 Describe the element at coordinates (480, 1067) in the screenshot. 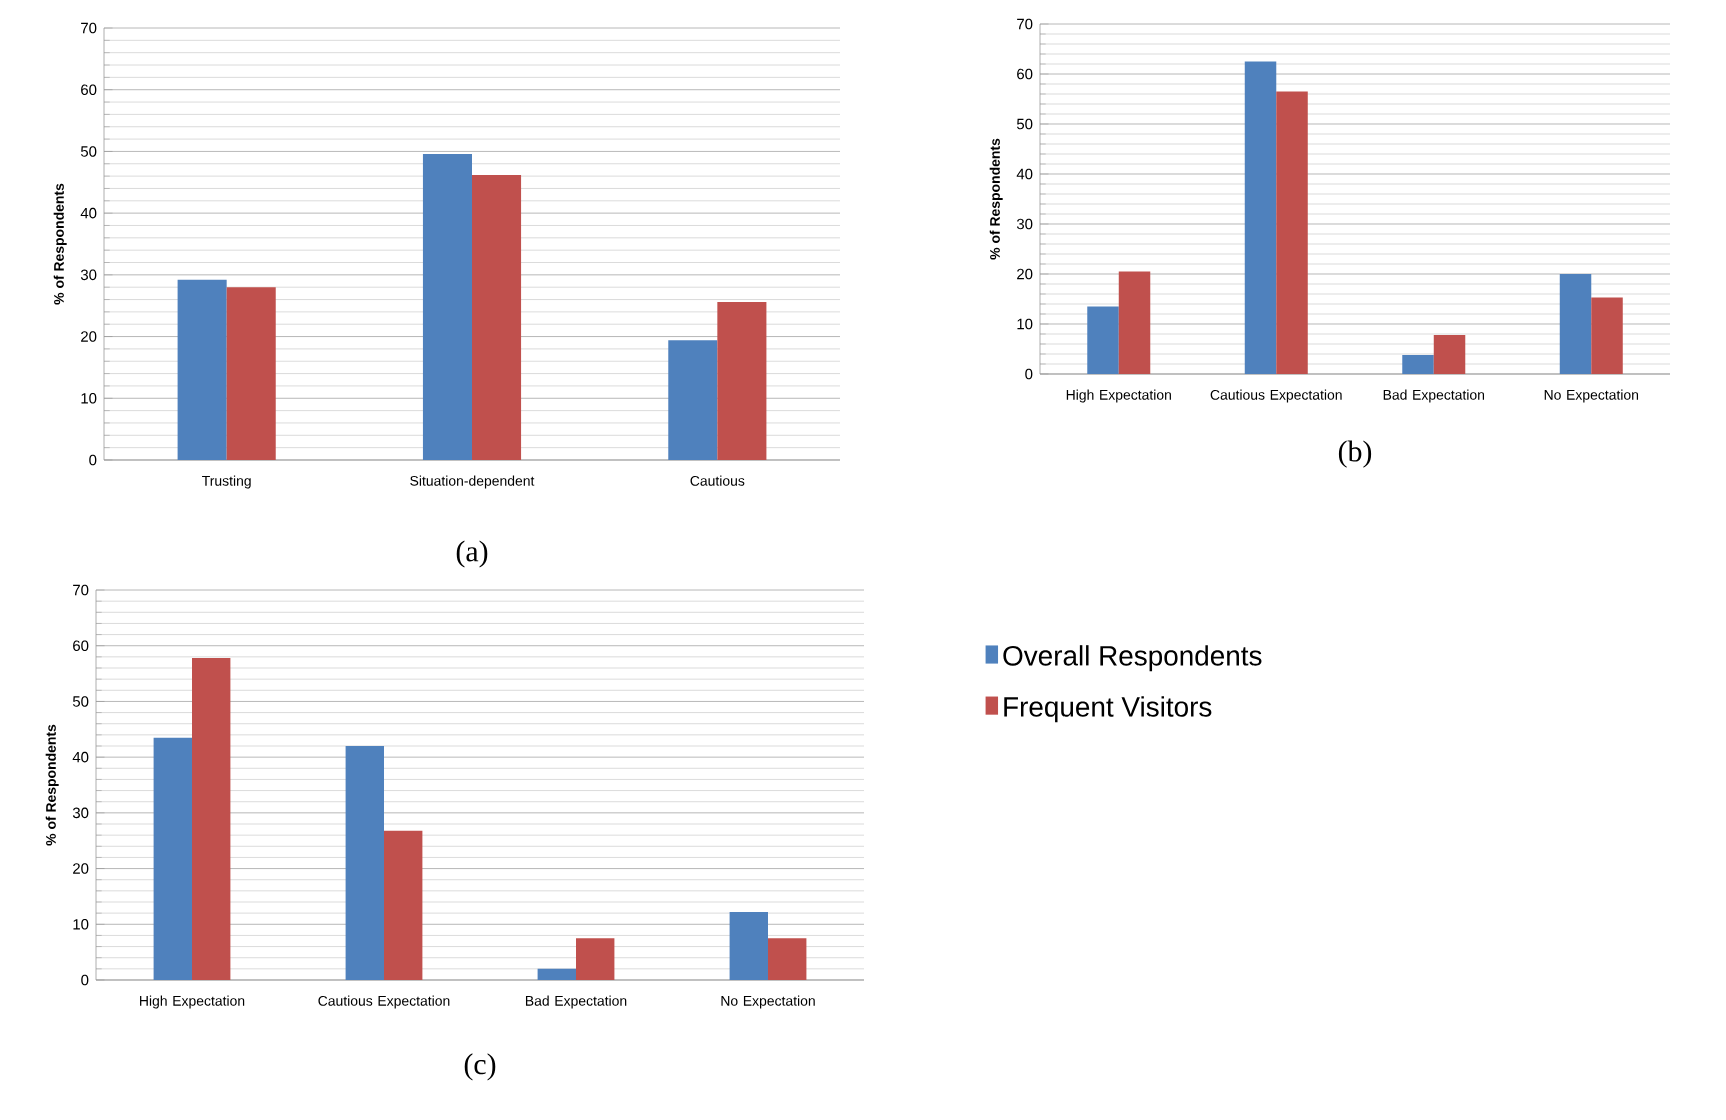

I see `text: (c)` at that location.